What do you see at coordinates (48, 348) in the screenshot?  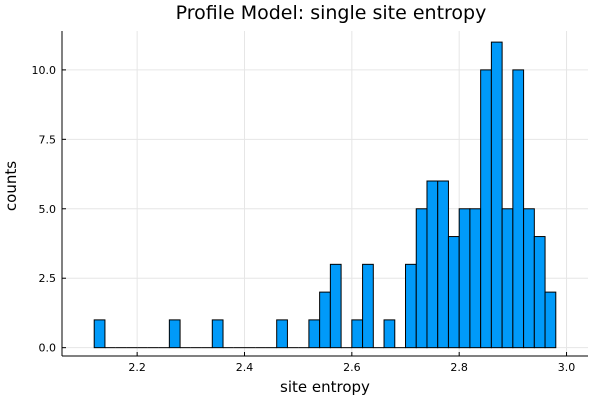 I see `y-tick-label: 0.0` at bounding box center [48, 348].